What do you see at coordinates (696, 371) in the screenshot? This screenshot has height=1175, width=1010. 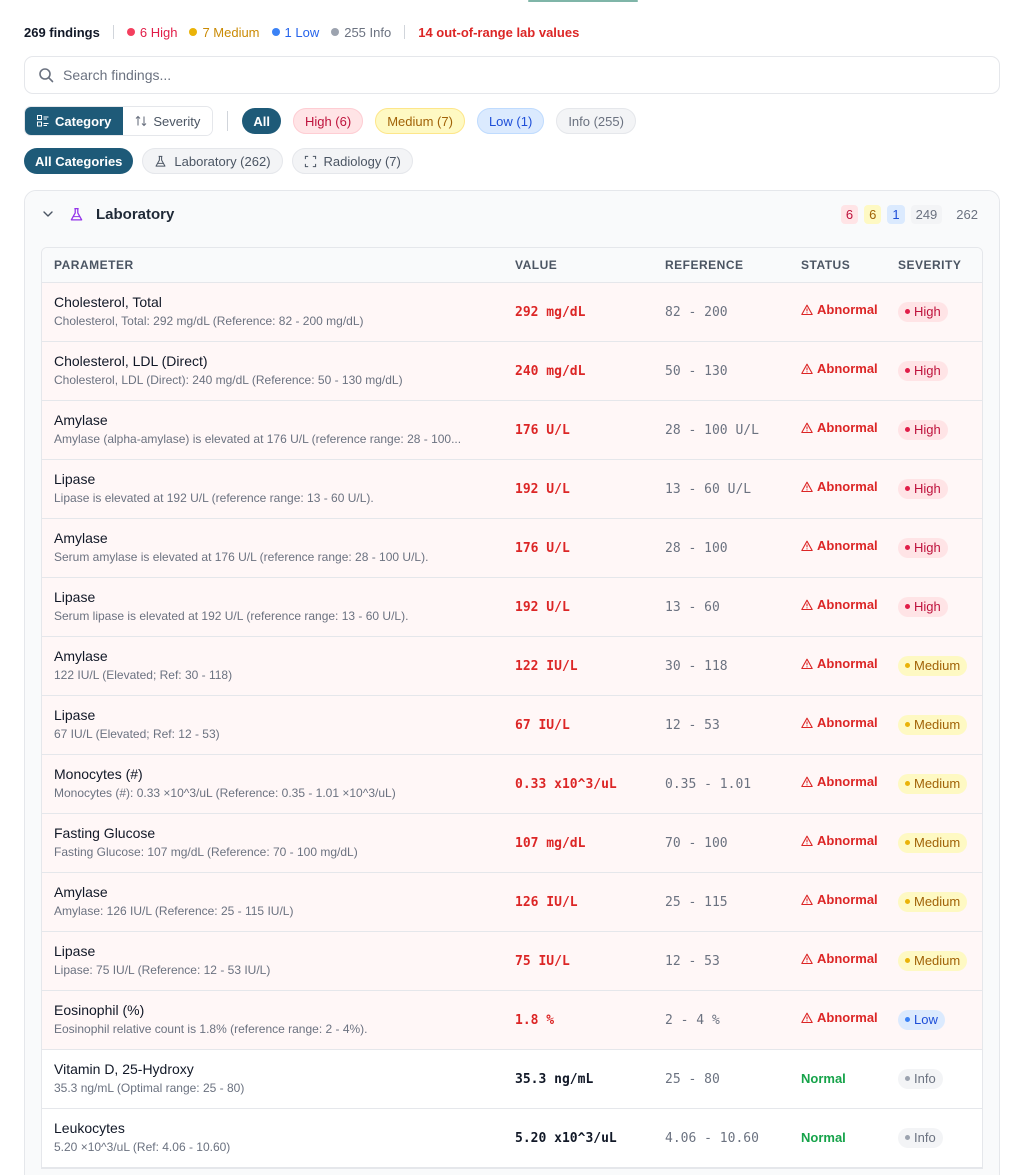 I see `reference-range: 50 - 130` at bounding box center [696, 371].